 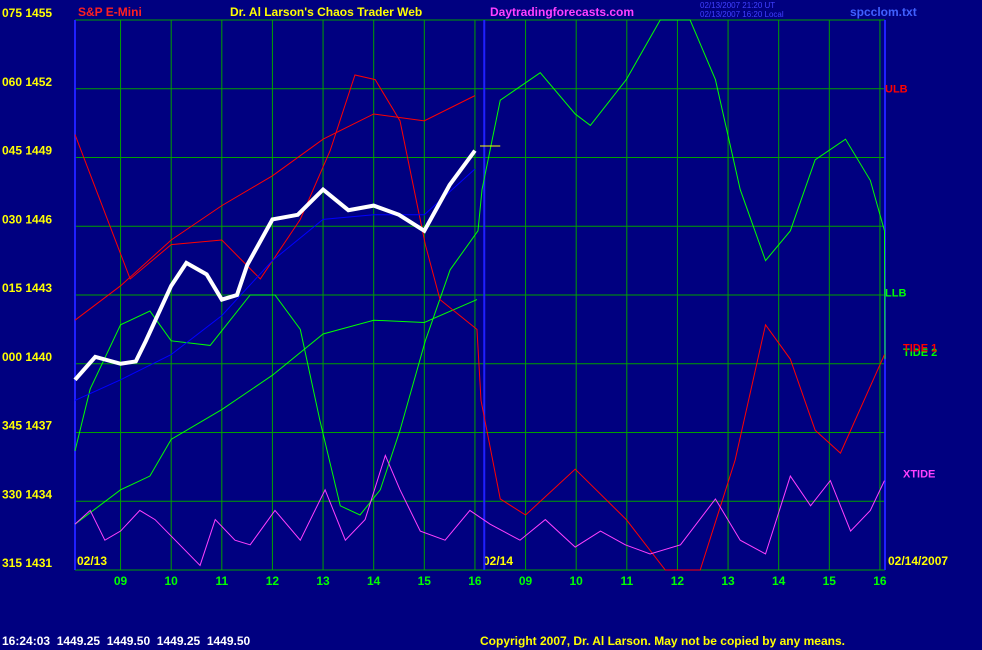 What do you see at coordinates (737, 5) in the screenshot?
I see `time-ut: 02/13/2007 21:20 UT` at bounding box center [737, 5].